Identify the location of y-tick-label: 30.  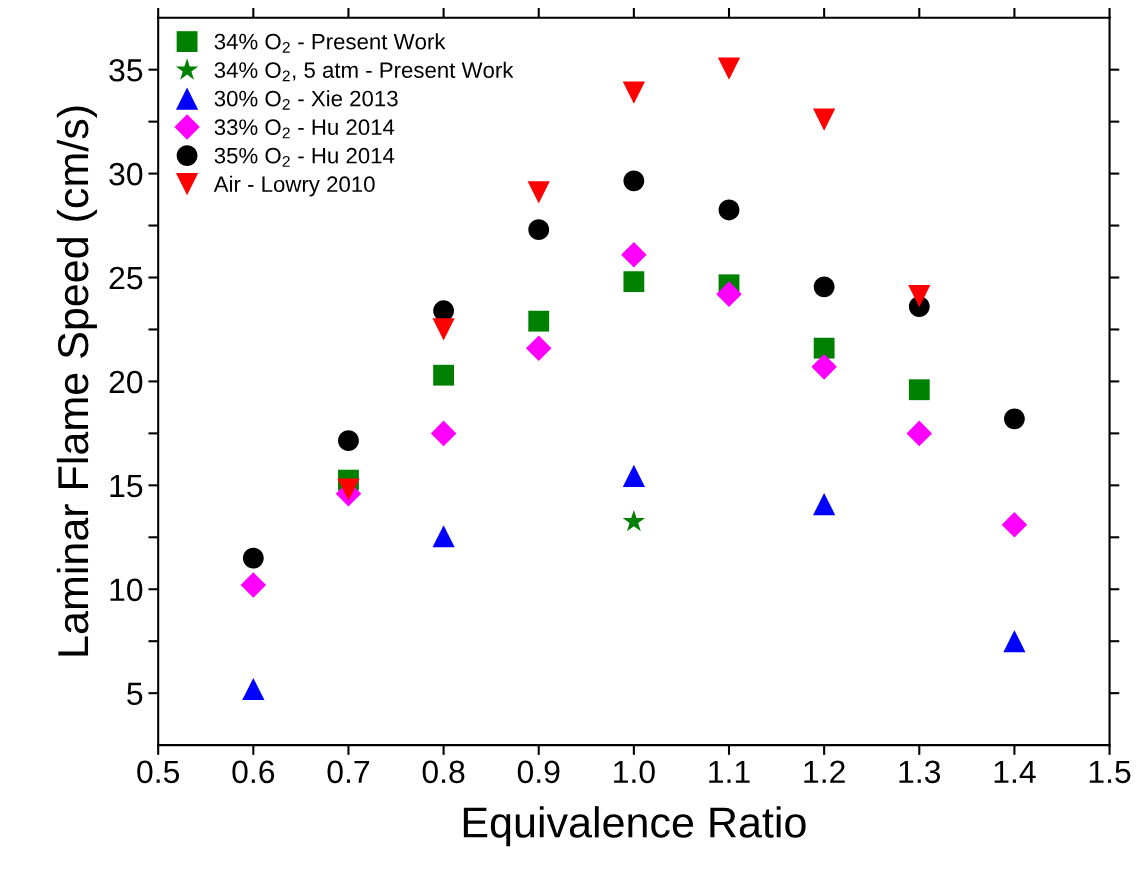
(126, 174).